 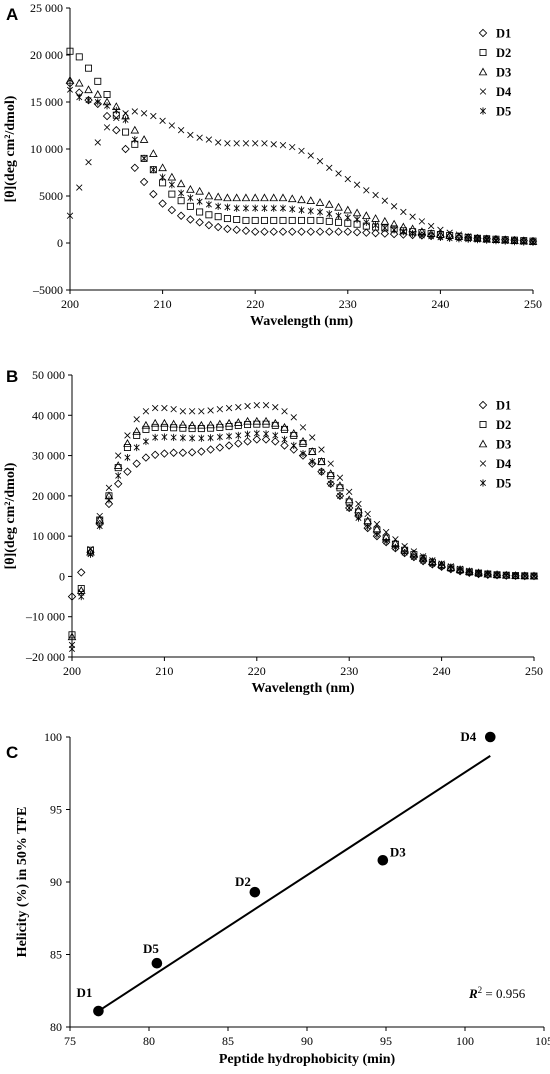 I want to click on legend-label: D2, so click(x=503, y=53).